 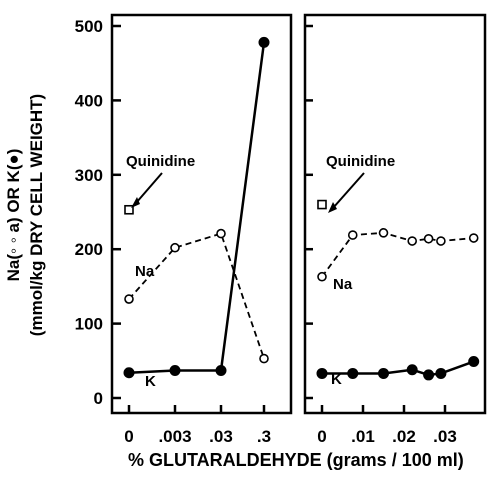 I want to click on right-series, so click(x=398, y=290).